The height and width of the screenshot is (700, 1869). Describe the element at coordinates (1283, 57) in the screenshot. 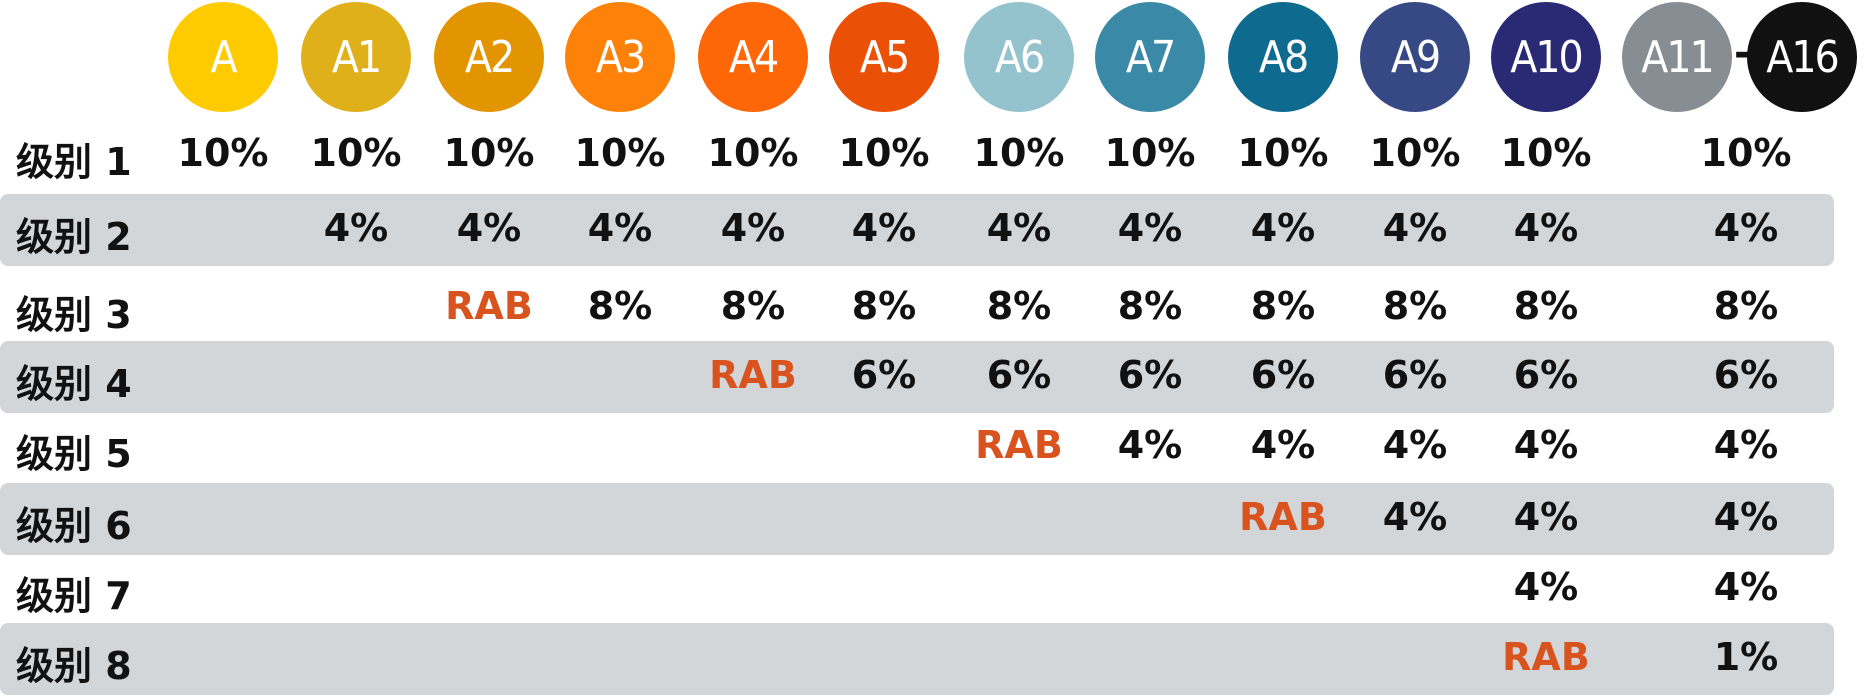

I see `category-badge-a8: A8` at that location.